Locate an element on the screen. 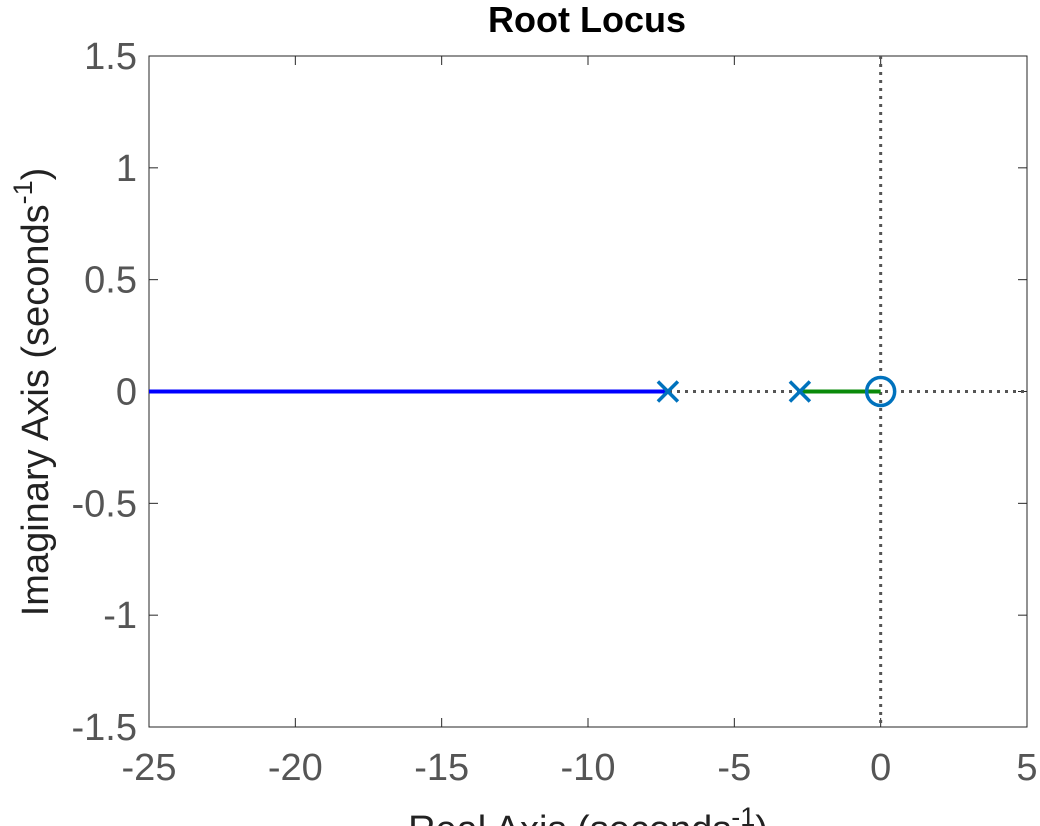  y-tick-label: 1 is located at coordinates (126, 169).